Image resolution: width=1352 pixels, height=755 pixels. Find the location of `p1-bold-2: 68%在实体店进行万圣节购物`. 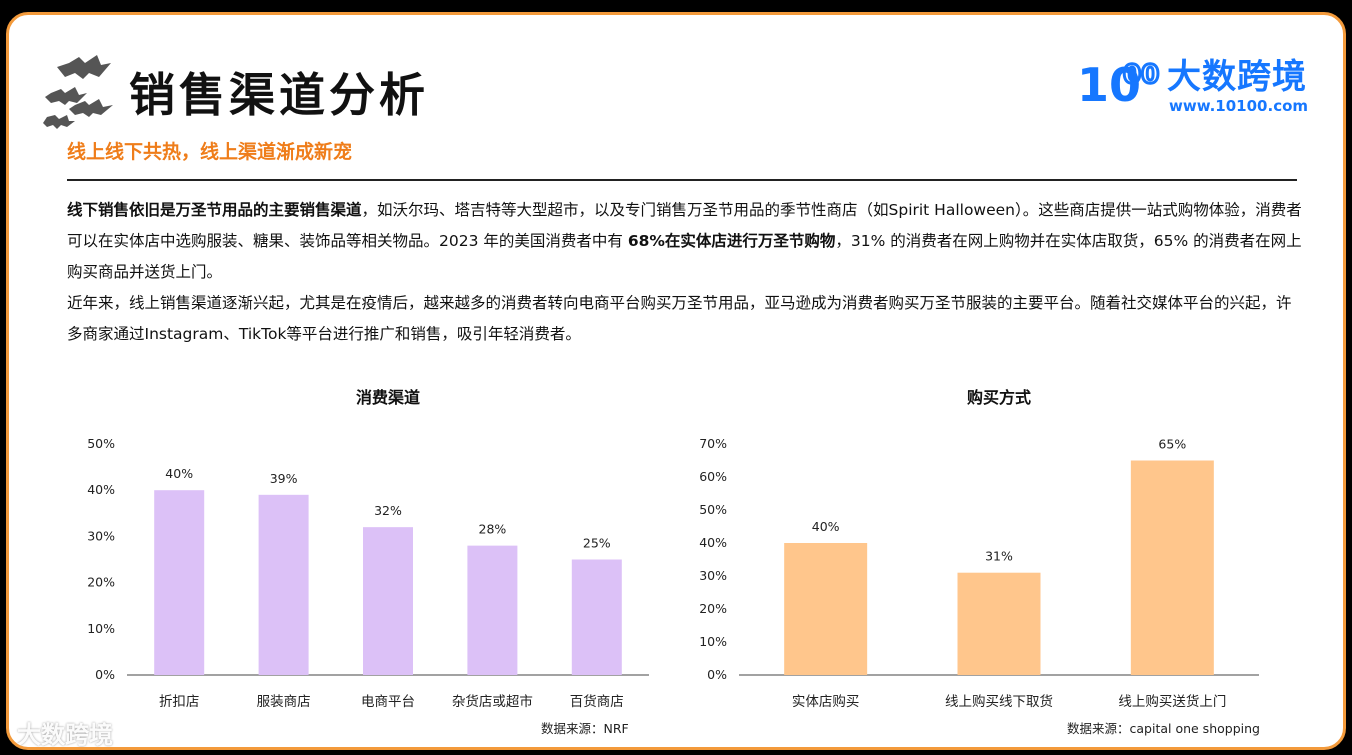

p1-bold-2: 68%在实体店进行万圣节购物 is located at coordinates (731, 241).